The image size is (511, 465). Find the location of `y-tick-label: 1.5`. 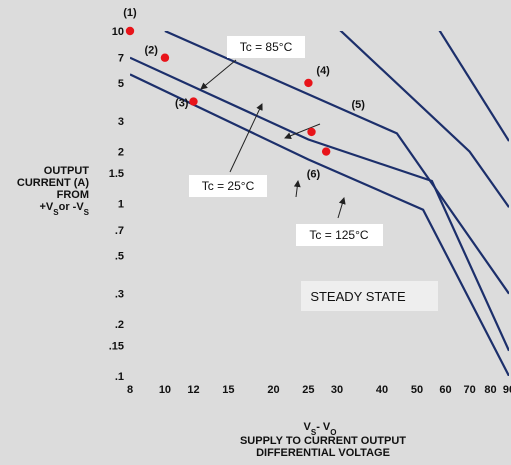

y-tick-label: 1.5 is located at coordinates (116, 174).